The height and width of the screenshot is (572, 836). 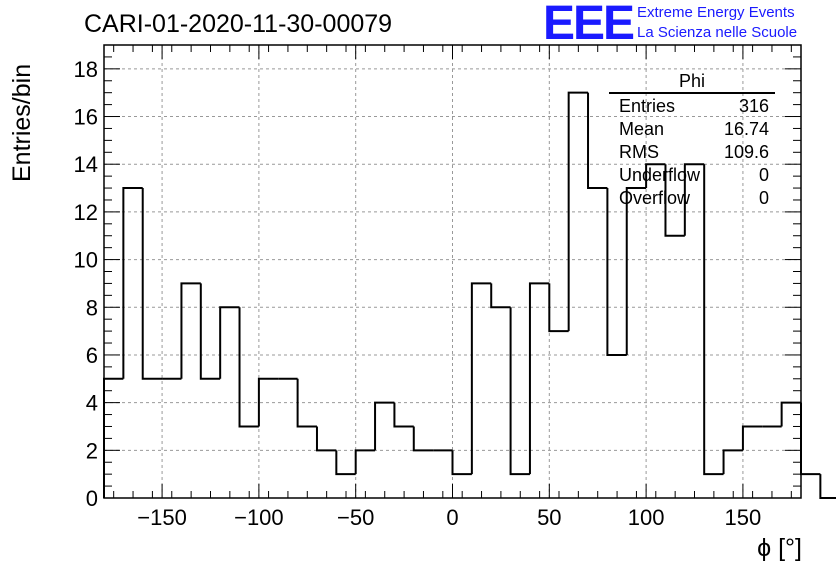 I want to click on y-tick-label: 8, so click(x=92, y=307).